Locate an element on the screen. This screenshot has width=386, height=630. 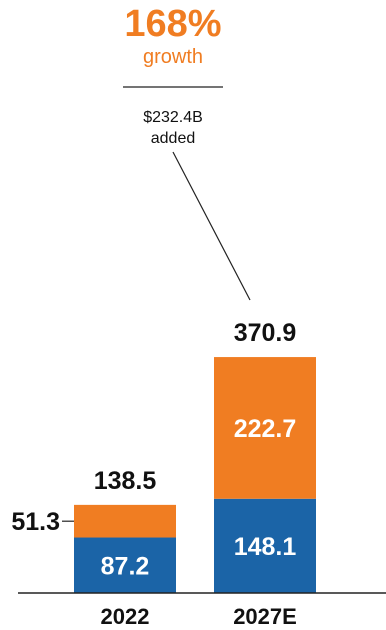
growth-value: 168% is located at coordinates (172, 24).